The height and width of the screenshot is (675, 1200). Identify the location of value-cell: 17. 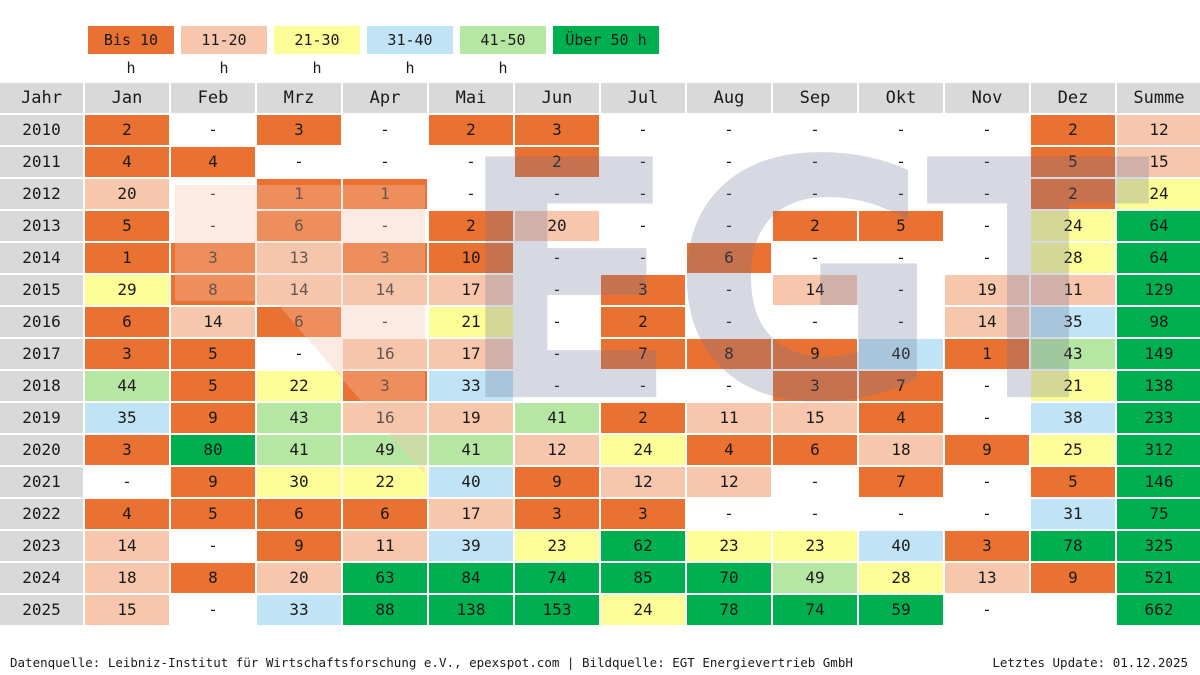
(471, 514).